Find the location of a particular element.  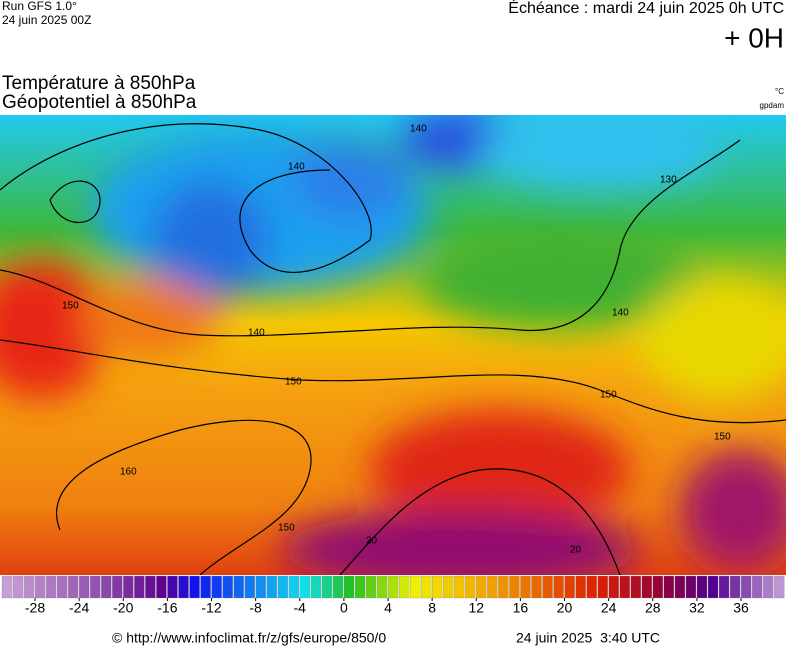

color-scale: -28 -24 -20 -16 -12 -8 -4 0 4 8 12 16 20 24 28 32 36 is located at coordinates (393, 595).